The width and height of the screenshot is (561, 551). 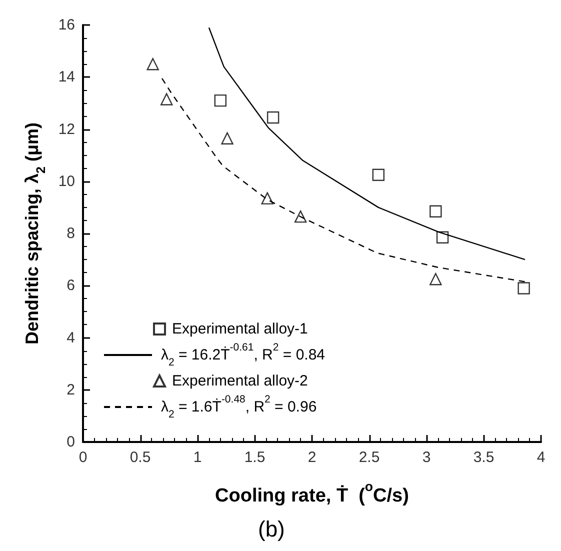 What do you see at coordinates (312, 457) in the screenshot?
I see `x-tick-label: 2` at bounding box center [312, 457].